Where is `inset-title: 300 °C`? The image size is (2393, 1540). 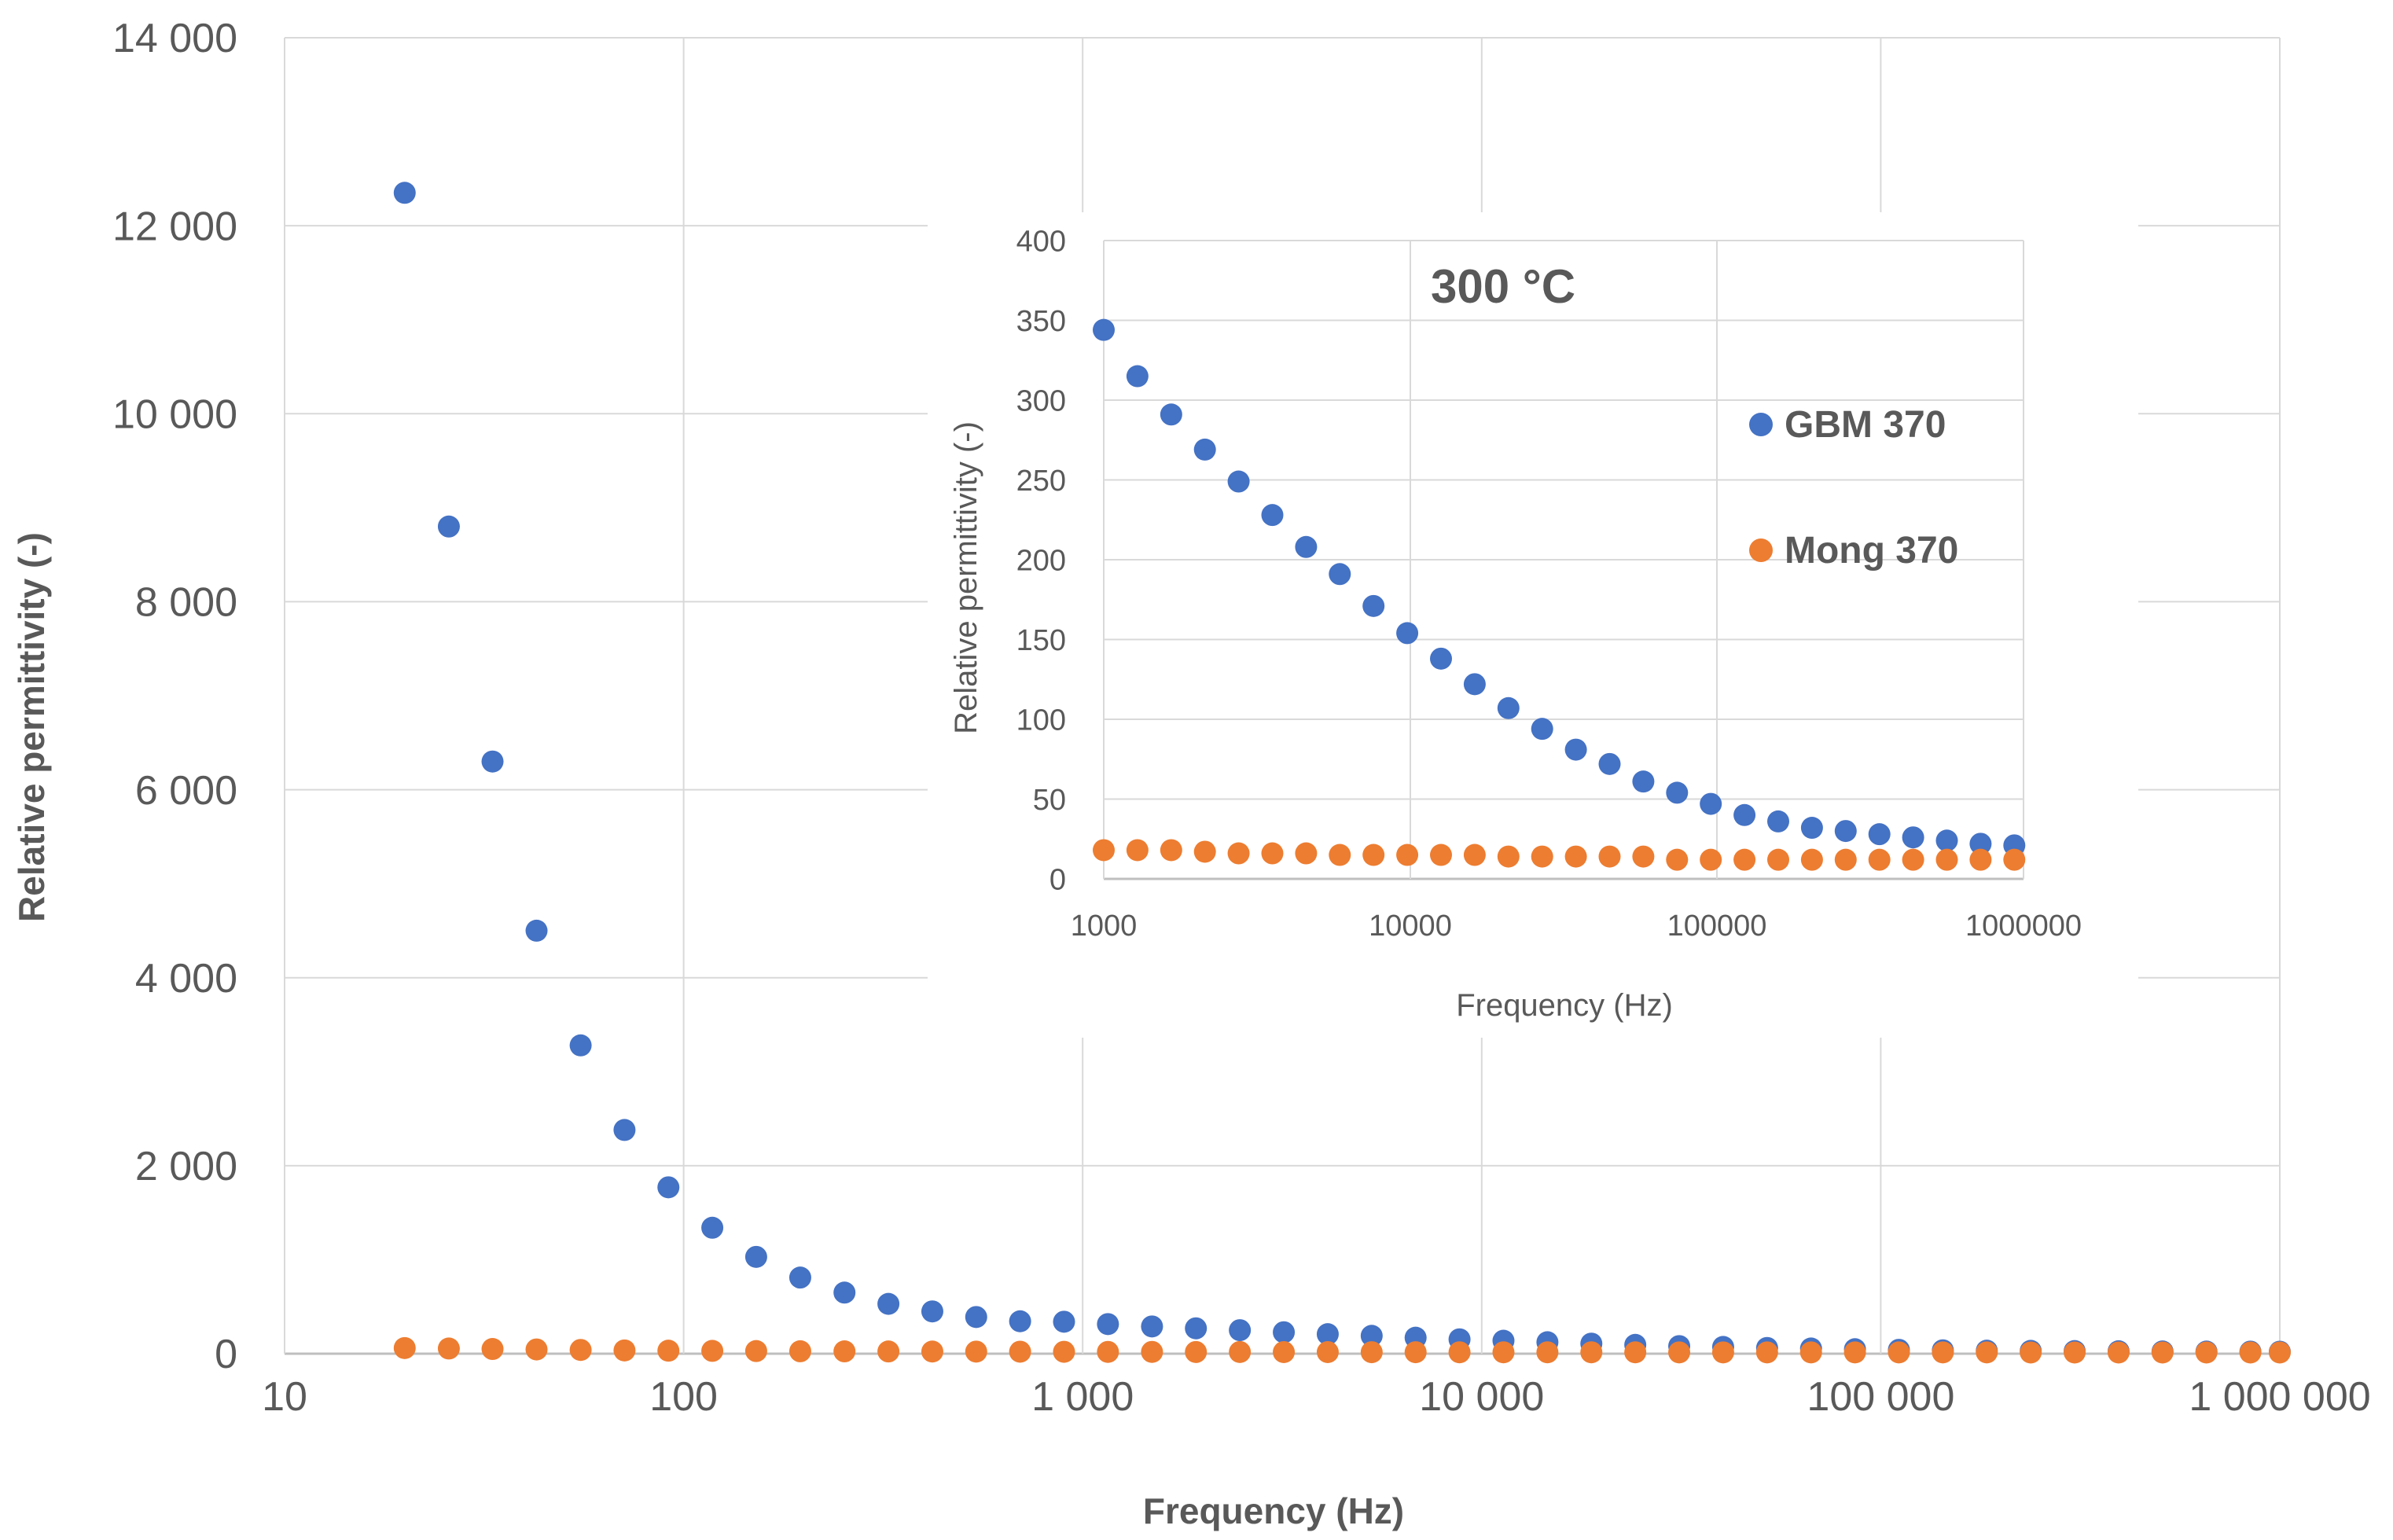
inset-title: 300 °C is located at coordinates (1503, 286).